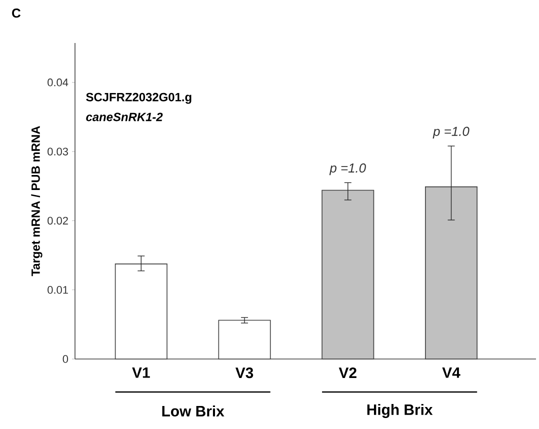 The height and width of the screenshot is (429, 539). What do you see at coordinates (58, 290) in the screenshot?
I see `y-tick-label: 0.01` at bounding box center [58, 290].